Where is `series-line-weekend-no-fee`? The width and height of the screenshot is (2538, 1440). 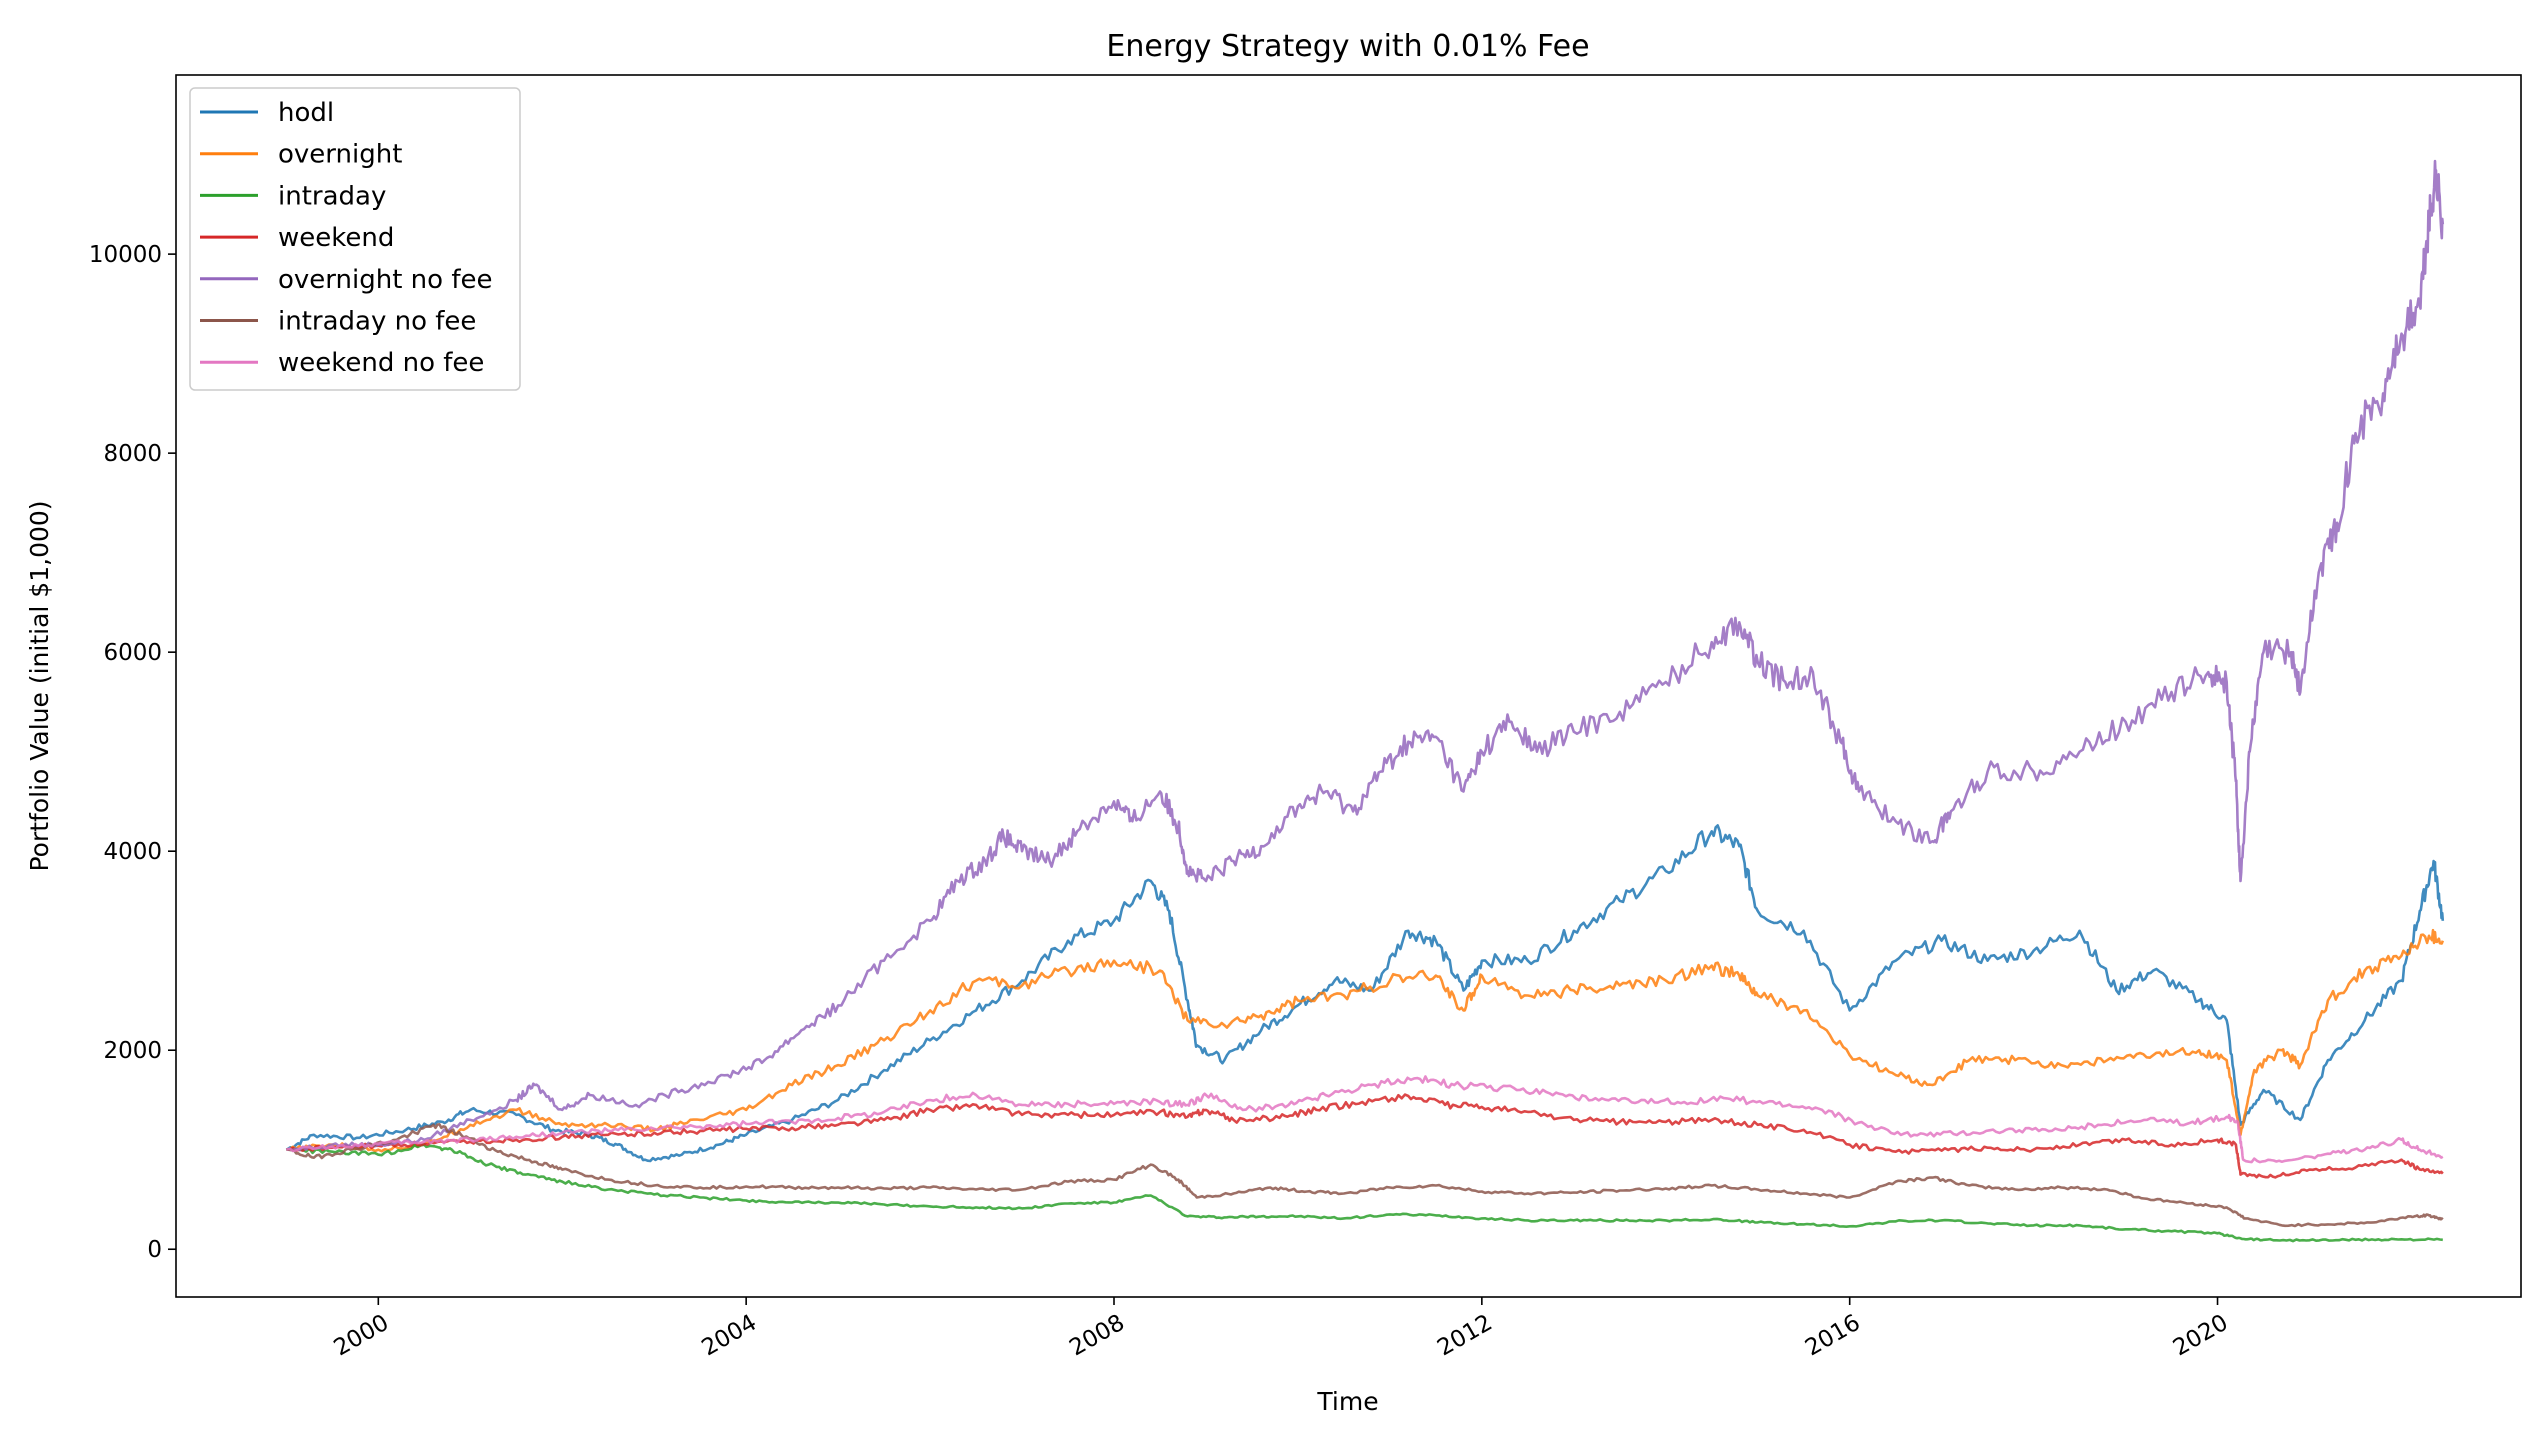 series-line-weekend-no-fee is located at coordinates (1365, 1119).